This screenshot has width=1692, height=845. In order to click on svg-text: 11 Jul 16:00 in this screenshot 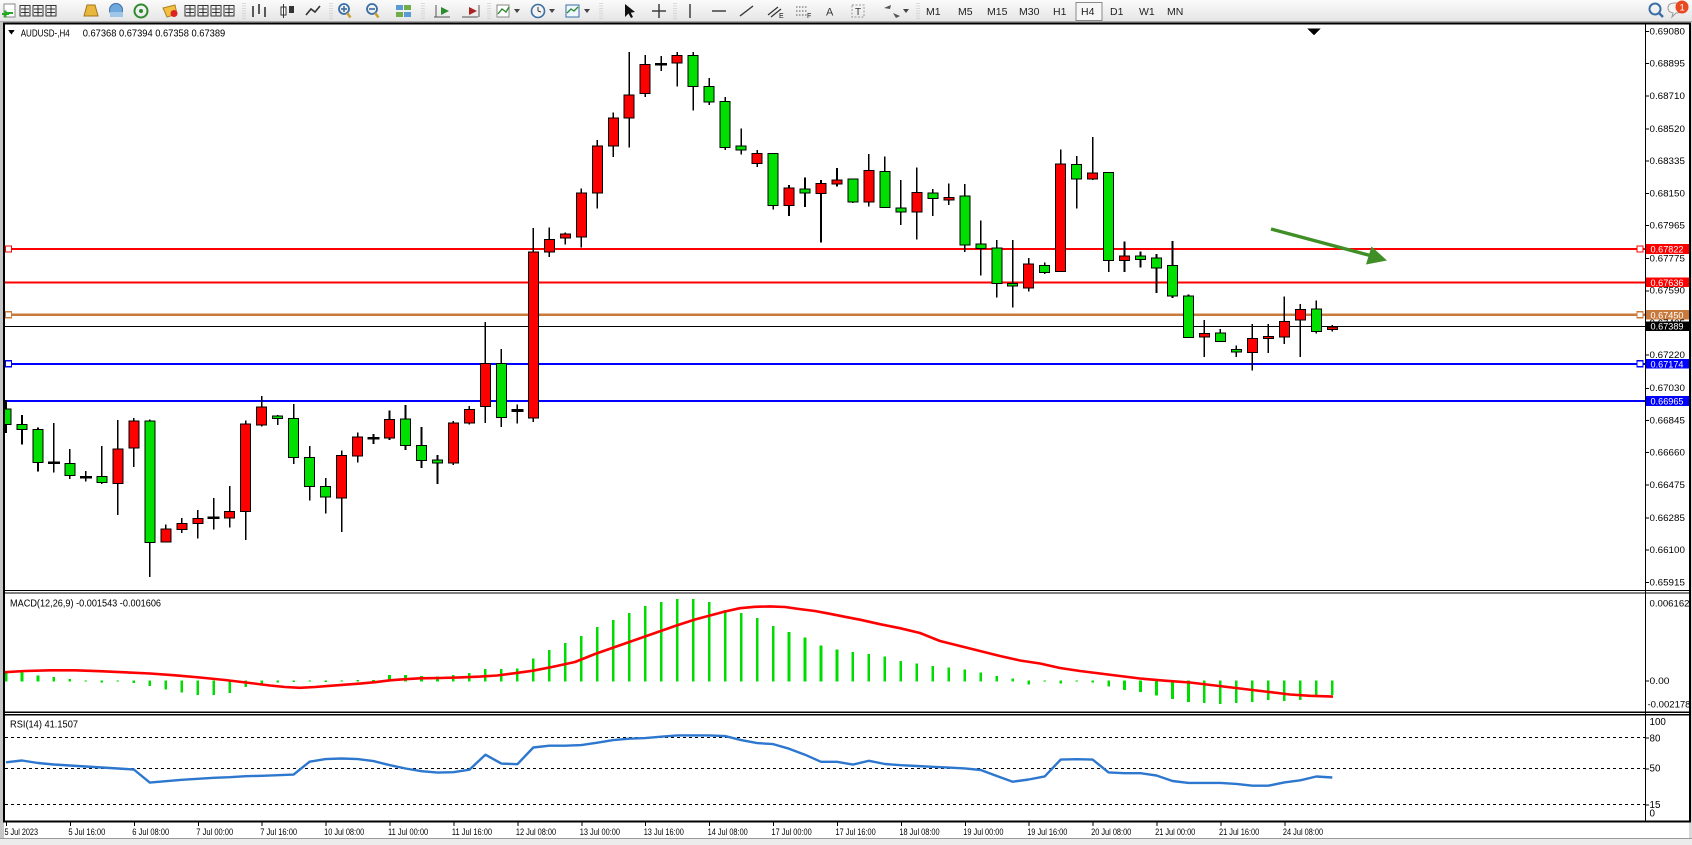, I will do `click(472, 832)`.